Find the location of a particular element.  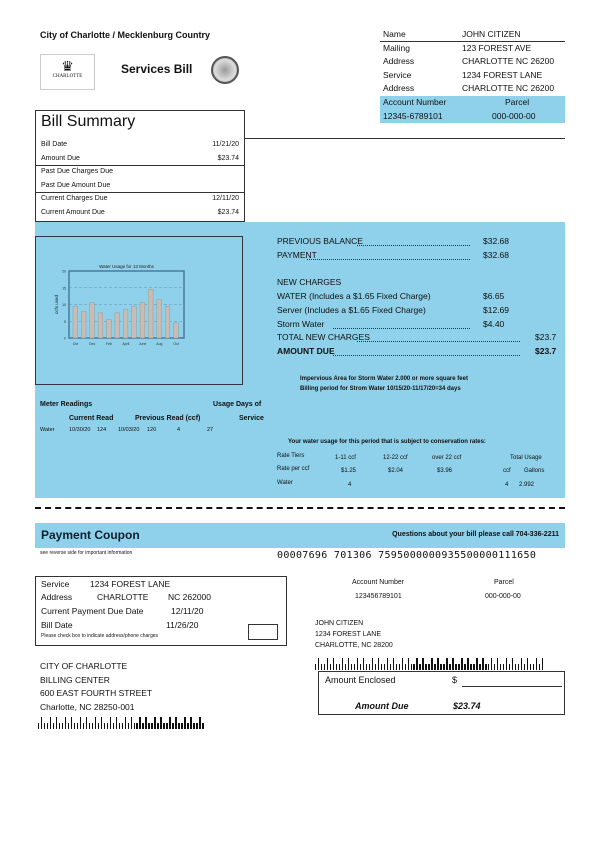

amount-due-label: AMOUNT DUE is located at coordinates (306, 351).